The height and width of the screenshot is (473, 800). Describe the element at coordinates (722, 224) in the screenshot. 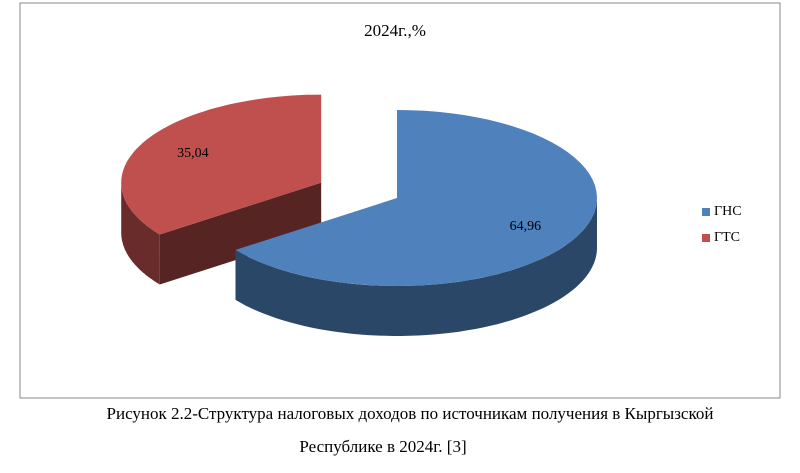

I see `legend: ГНС ГТС` at that location.